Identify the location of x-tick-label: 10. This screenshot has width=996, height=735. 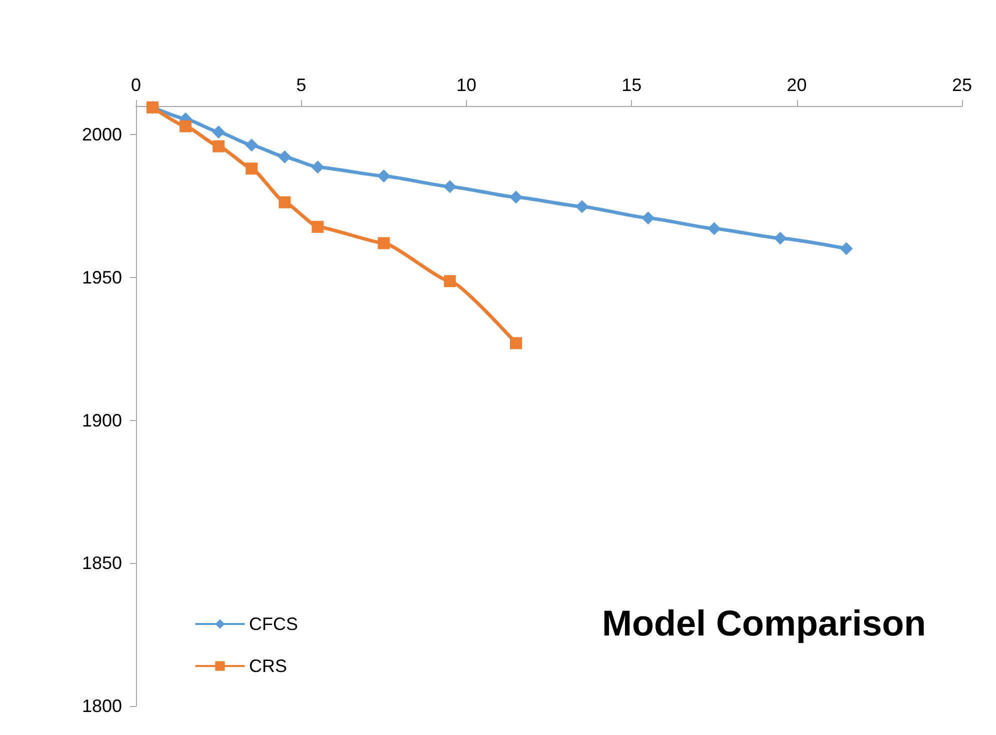
(466, 85).